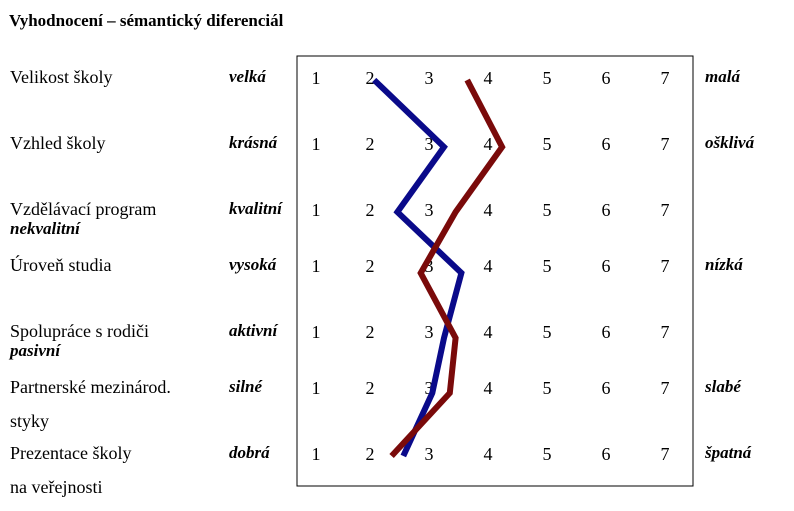  Describe the element at coordinates (58, 143) in the screenshot. I see `row-label: Vzhled školy` at that location.